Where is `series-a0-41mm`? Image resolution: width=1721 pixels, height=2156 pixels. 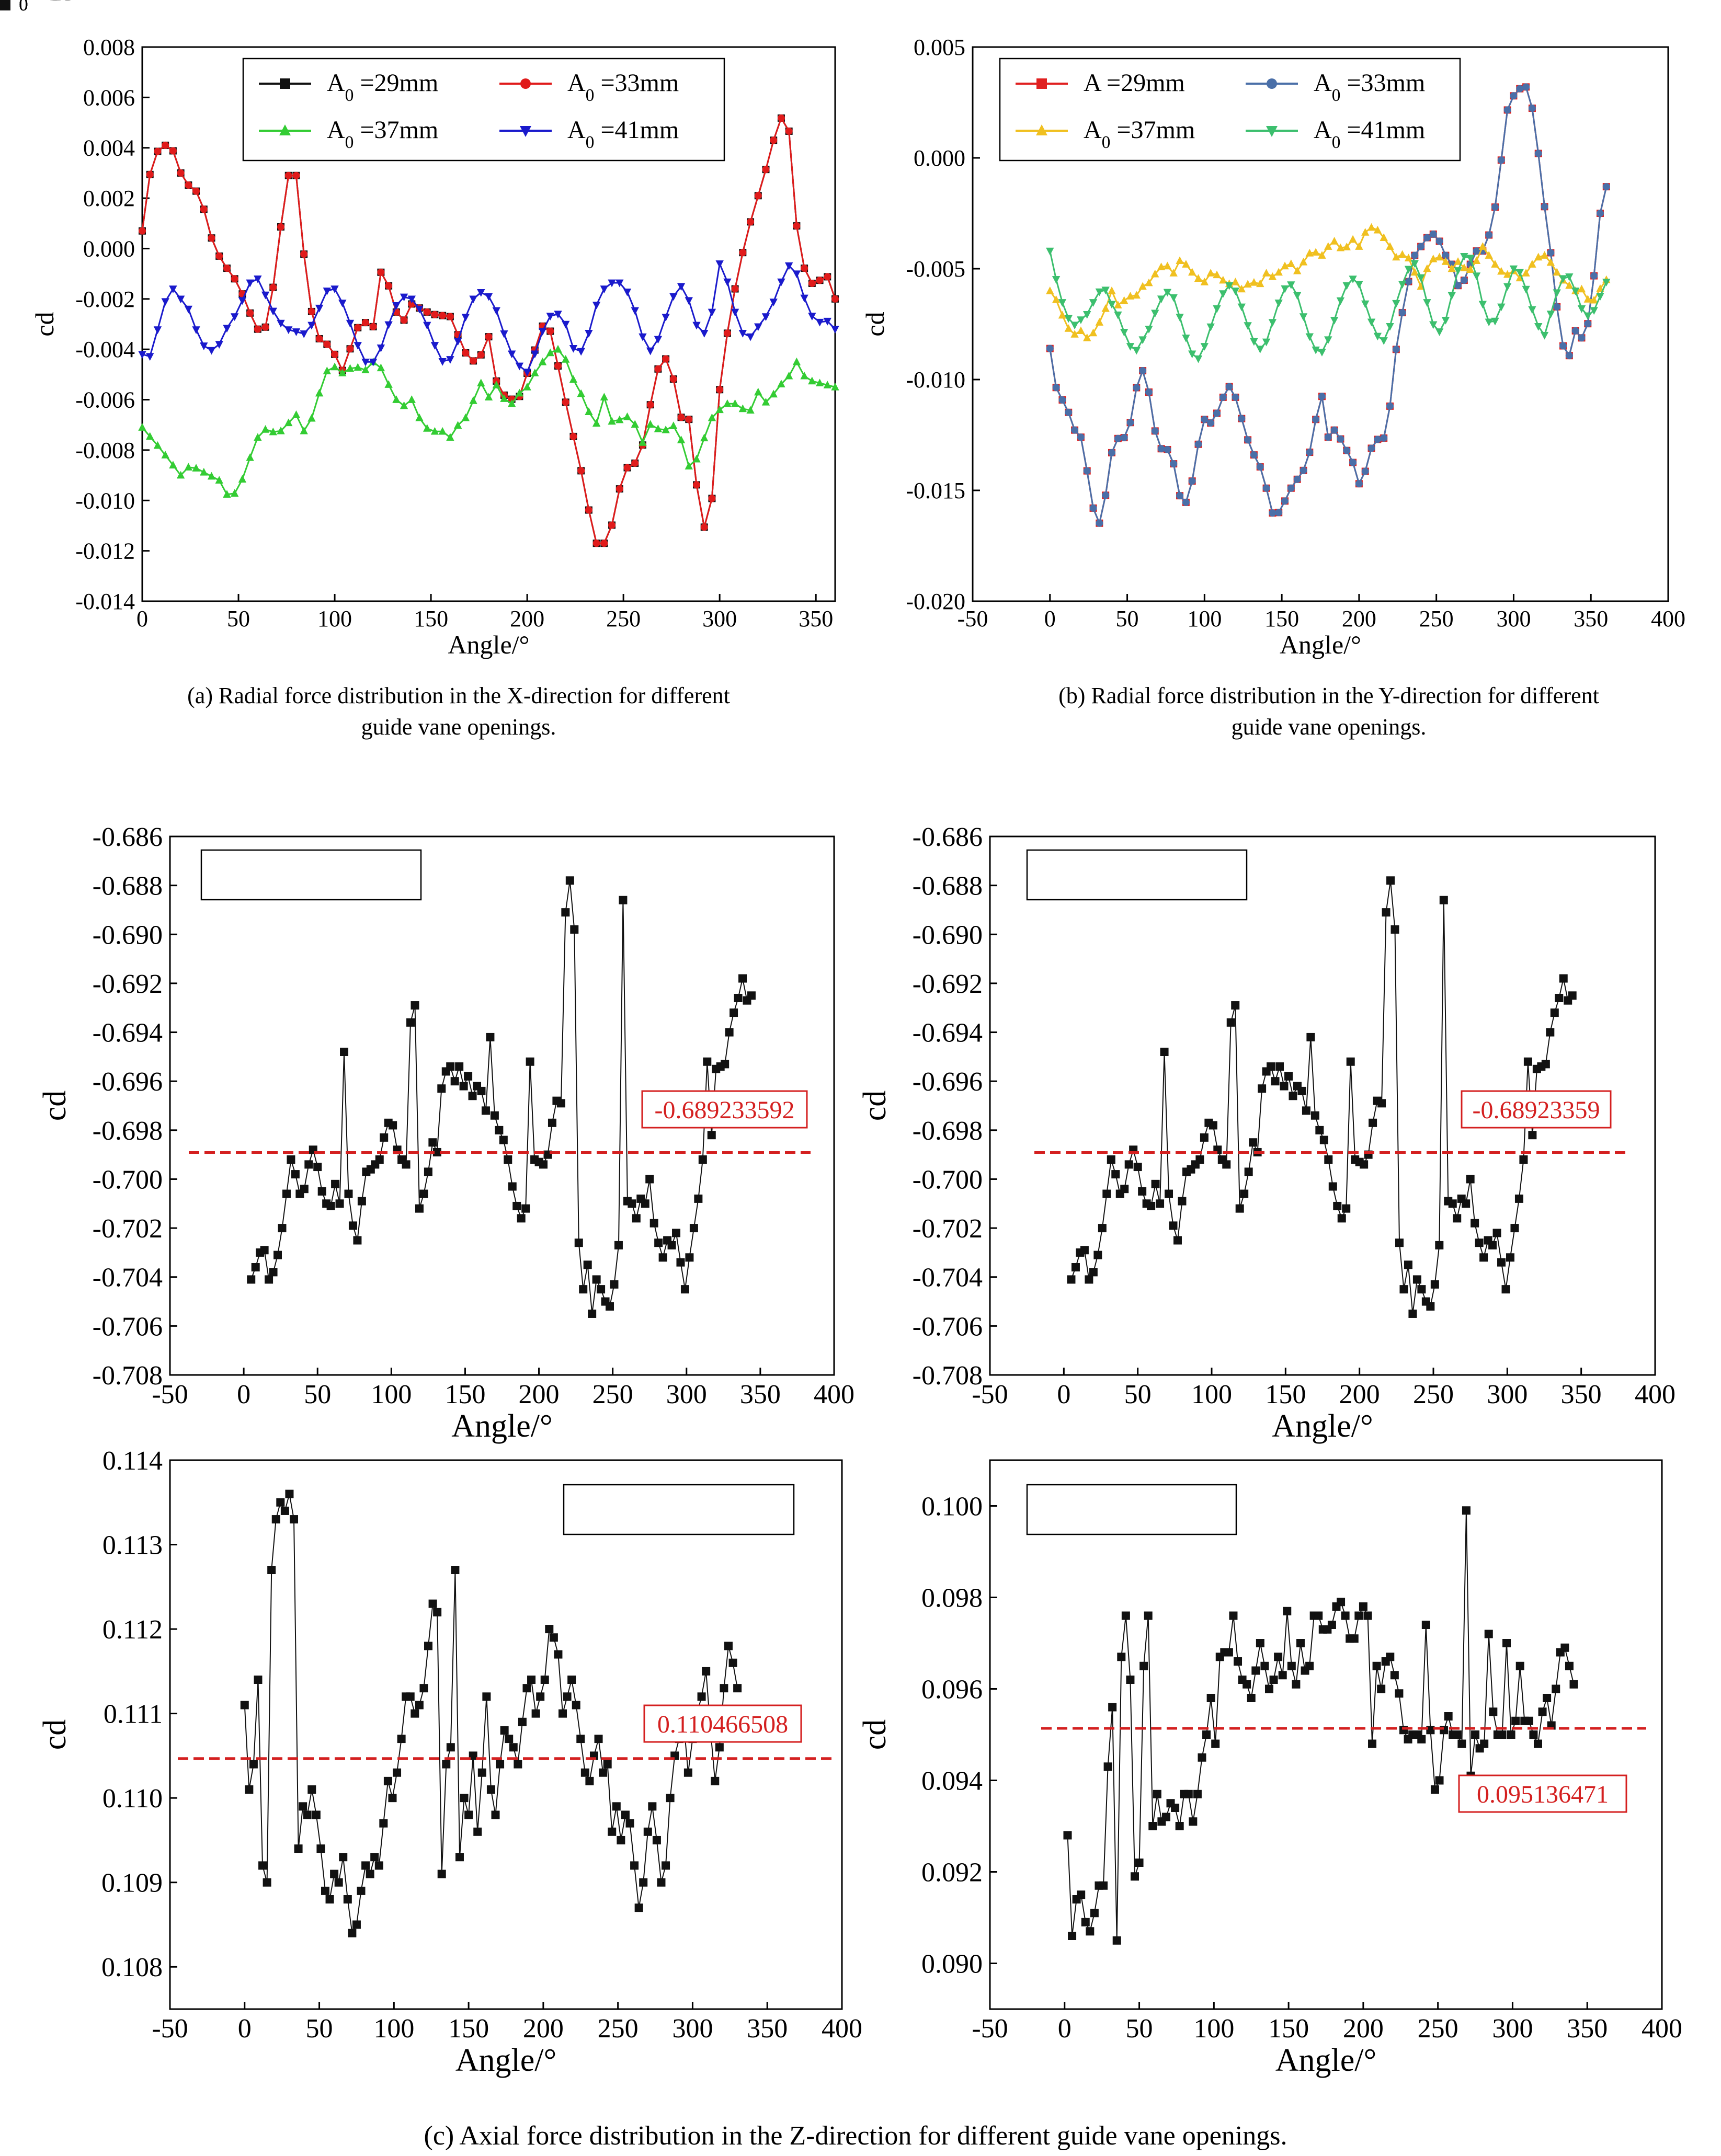
series-a0-41mm is located at coordinates (1328, 305).